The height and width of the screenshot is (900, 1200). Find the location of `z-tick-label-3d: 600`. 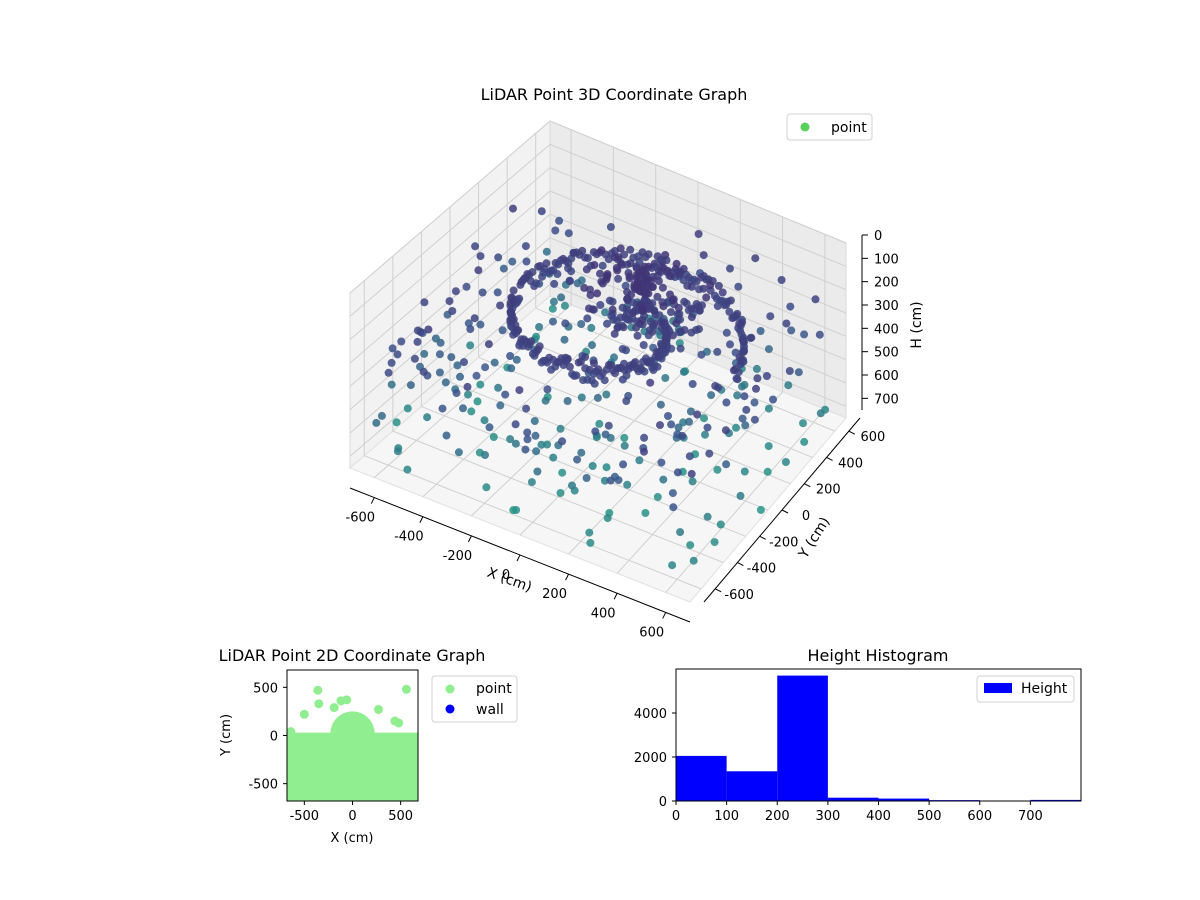

z-tick-label-3d: 600 is located at coordinates (886, 376).